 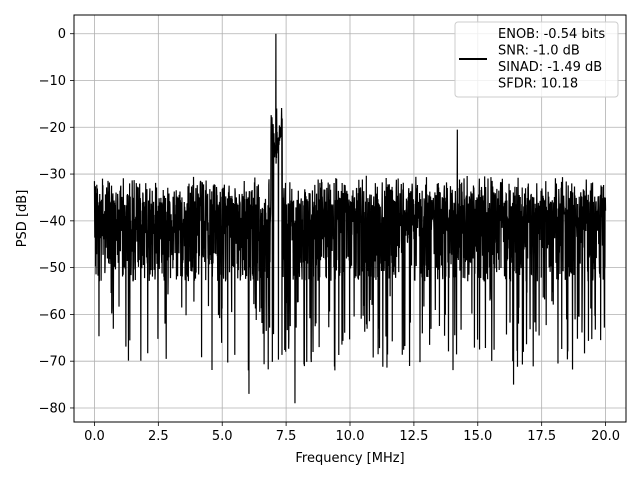 I want to click on y-axis-label: PSD [dB], so click(x=22, y=219).